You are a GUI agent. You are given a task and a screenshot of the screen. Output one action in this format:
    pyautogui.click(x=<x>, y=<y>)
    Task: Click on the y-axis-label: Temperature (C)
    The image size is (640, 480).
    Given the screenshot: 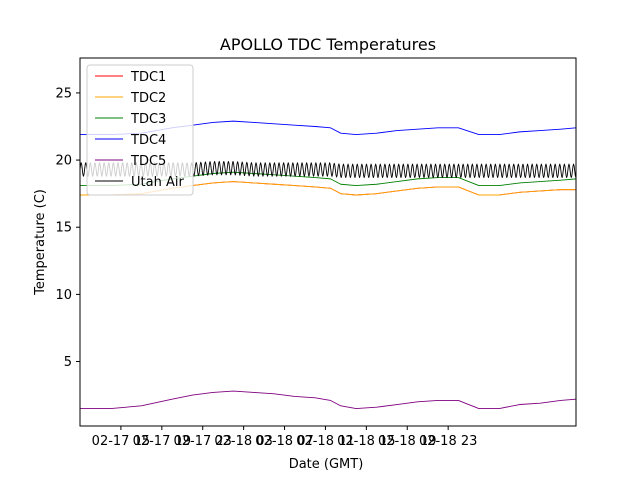 What is the action you would take?
    pyautogui.click(x=40, y=242)
    